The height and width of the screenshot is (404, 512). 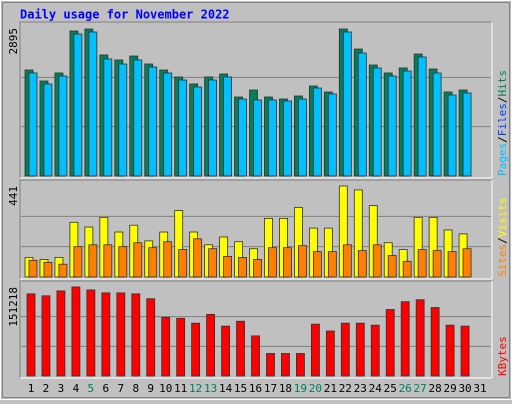 What do you see at coordinates (315, 388) in the screenshot?
I see `x-tick-label: 20` at bounding box center [315, 388].